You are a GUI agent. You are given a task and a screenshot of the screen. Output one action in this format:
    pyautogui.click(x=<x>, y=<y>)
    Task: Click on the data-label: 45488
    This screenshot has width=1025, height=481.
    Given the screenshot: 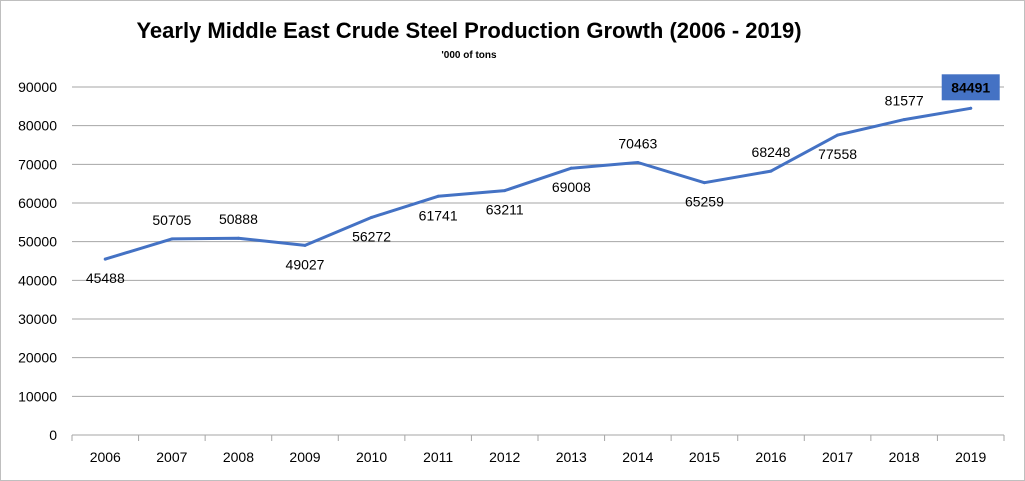 What is the action you would take?
    pyautogui.click(x=105, y=278)
    